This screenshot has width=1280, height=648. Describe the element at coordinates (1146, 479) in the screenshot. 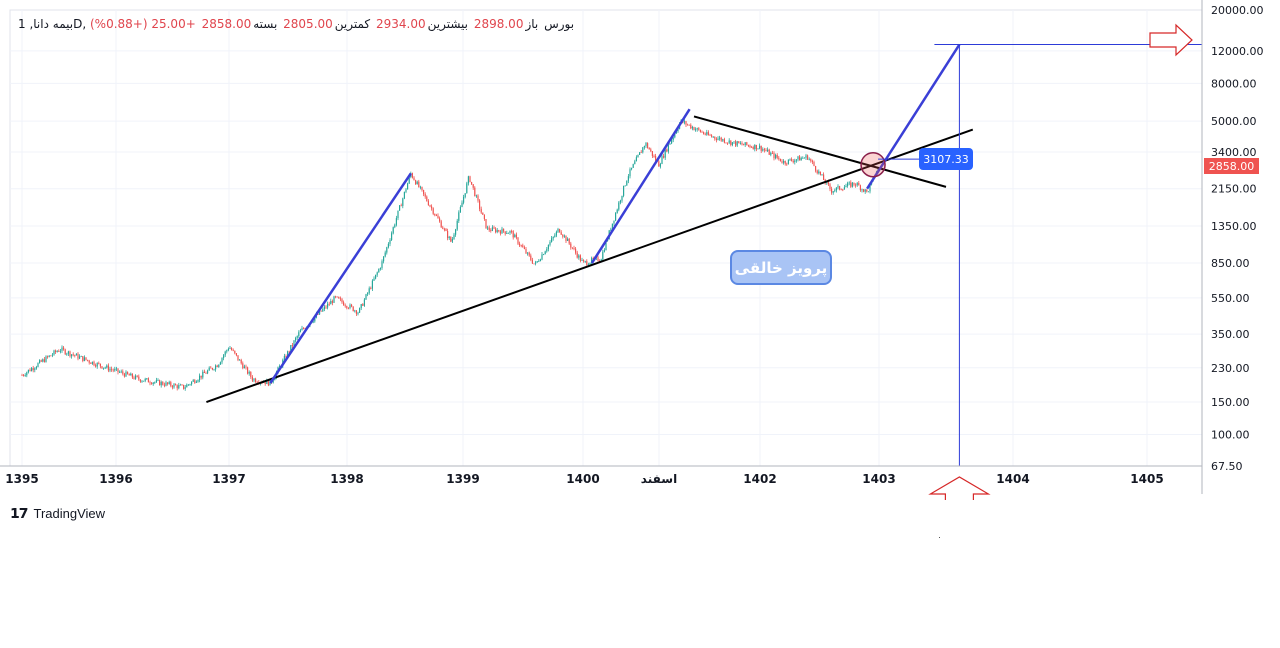

I see `x-tick-label: 1405` at that location.